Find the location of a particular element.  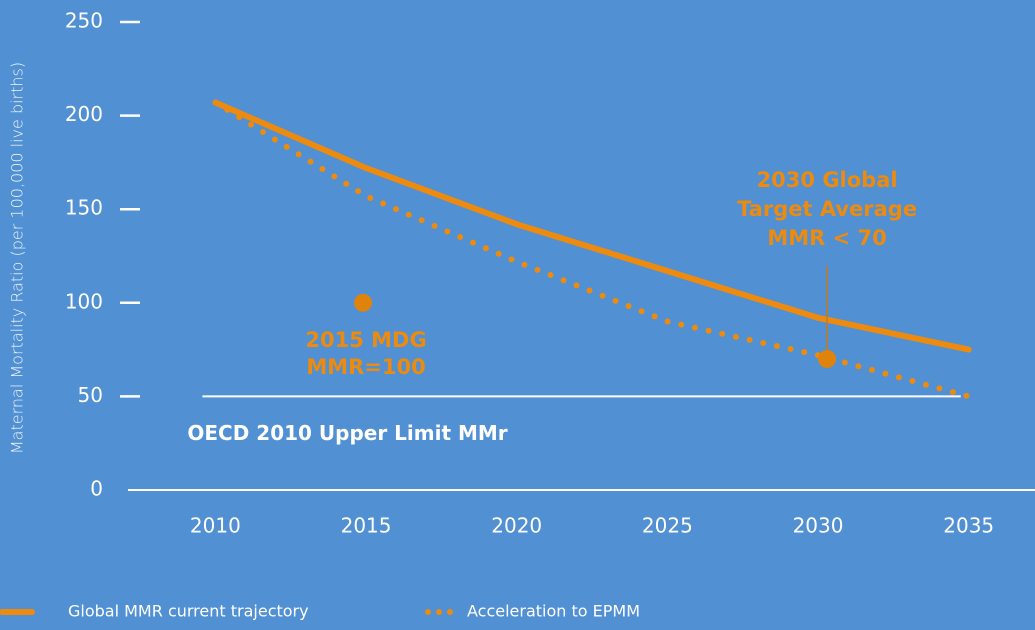

x-tick-label: 2015 is located at coordinates (366, 526).